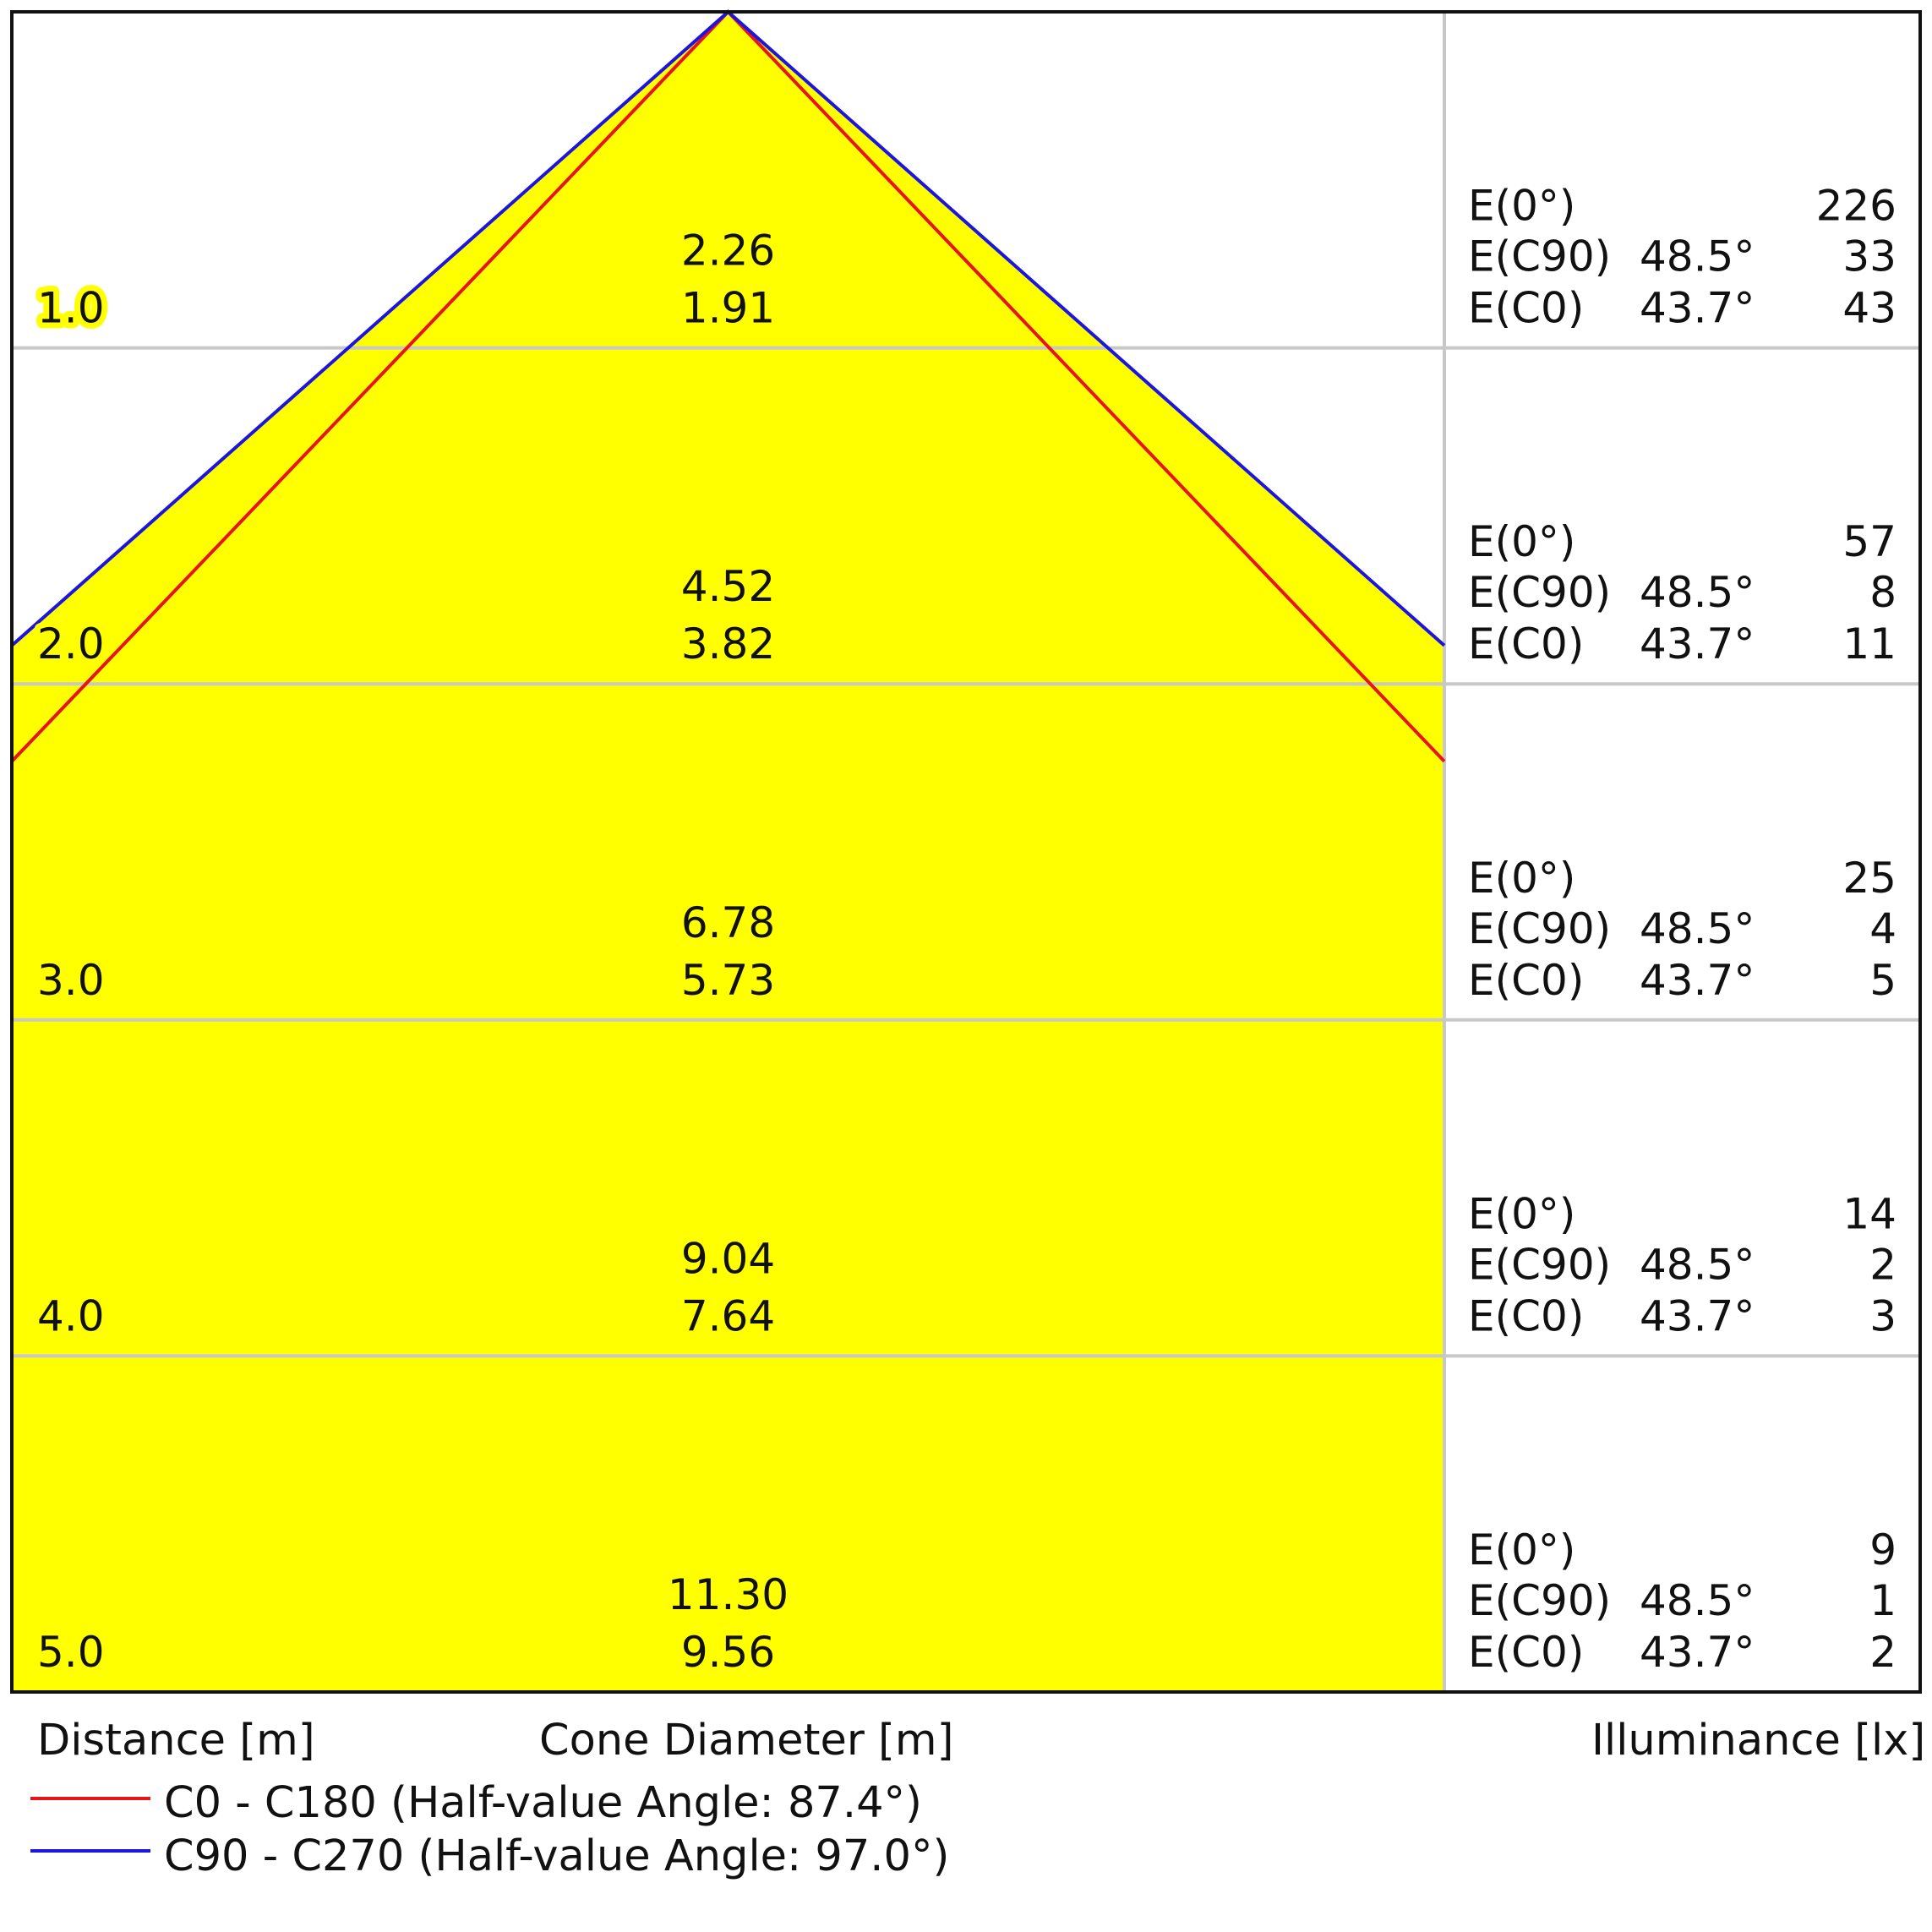 This screenshot has width=1932, height=1932. Describe the element at coordinates (1883, 1315) in the screenshot. I see `ec0-value: 3` at that location.